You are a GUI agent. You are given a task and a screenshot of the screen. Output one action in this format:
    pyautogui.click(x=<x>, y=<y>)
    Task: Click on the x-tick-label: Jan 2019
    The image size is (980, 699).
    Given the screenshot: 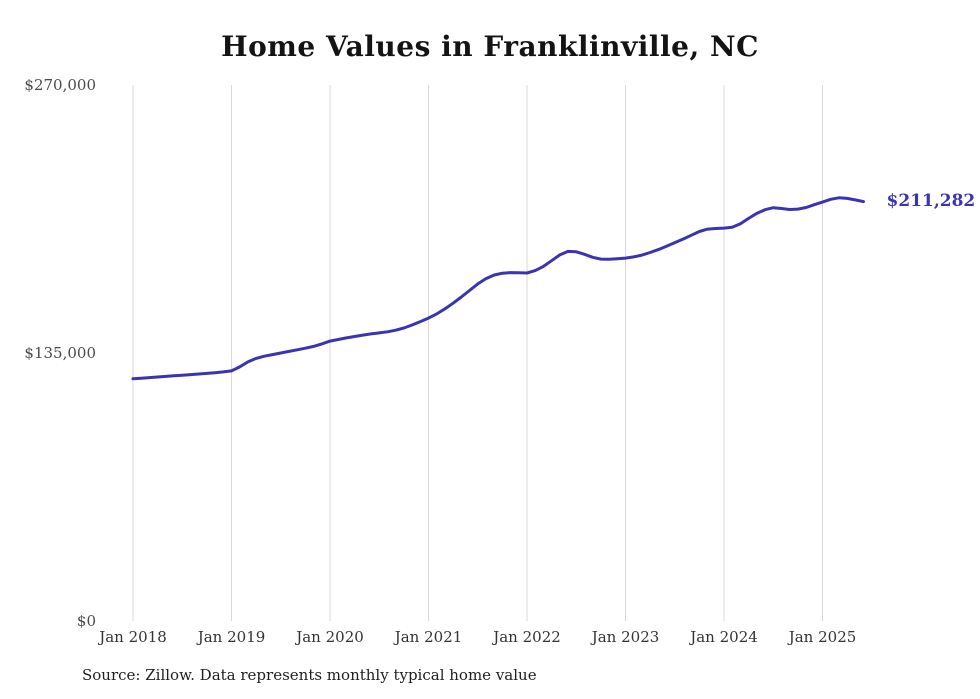 What is the action you would take?
    pyautogui.click(x=231, y=637)
    